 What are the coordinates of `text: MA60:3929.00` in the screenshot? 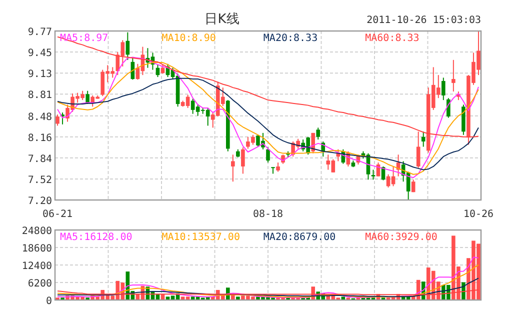 It's located at (401, 237).